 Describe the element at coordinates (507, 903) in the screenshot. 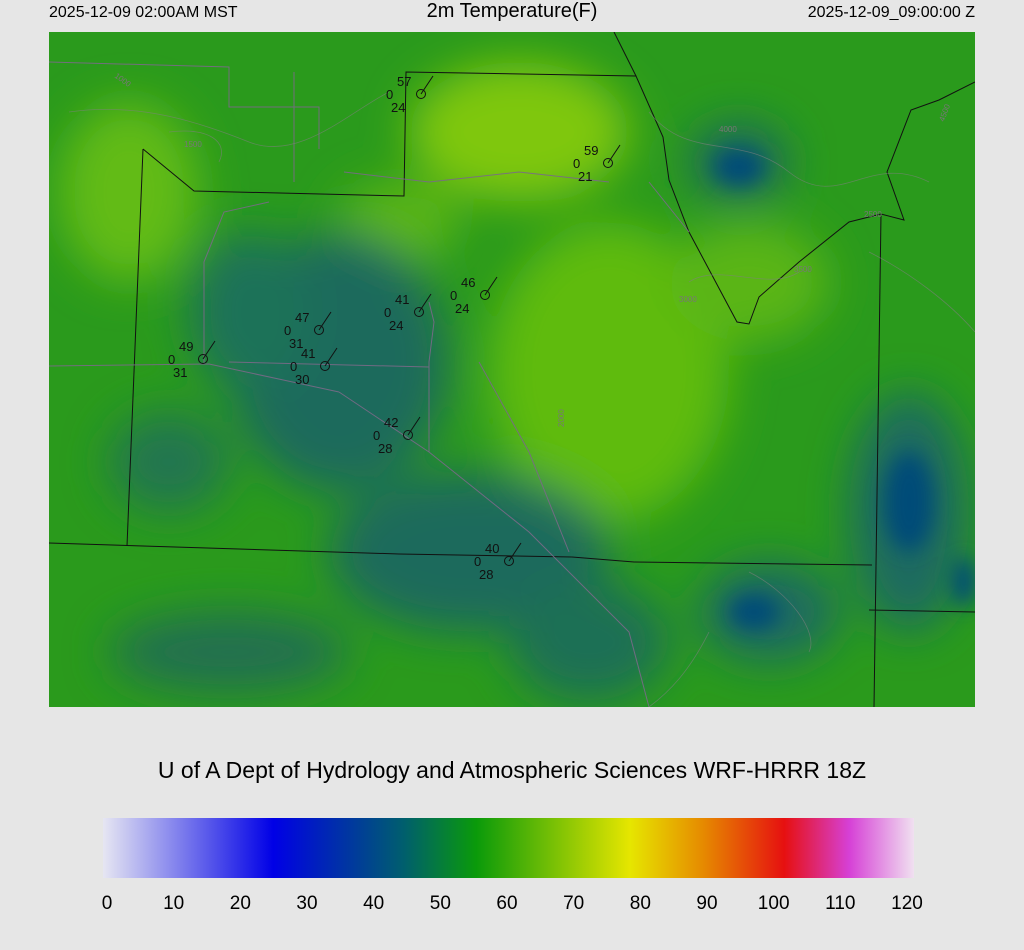

I see `colorbar-tick-label: 60` at that location.